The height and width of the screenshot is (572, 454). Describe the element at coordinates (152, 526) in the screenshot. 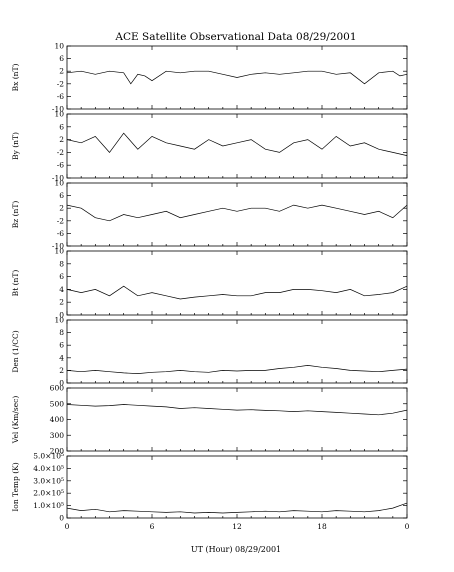

I see `x-tick-label: 6` at that location.